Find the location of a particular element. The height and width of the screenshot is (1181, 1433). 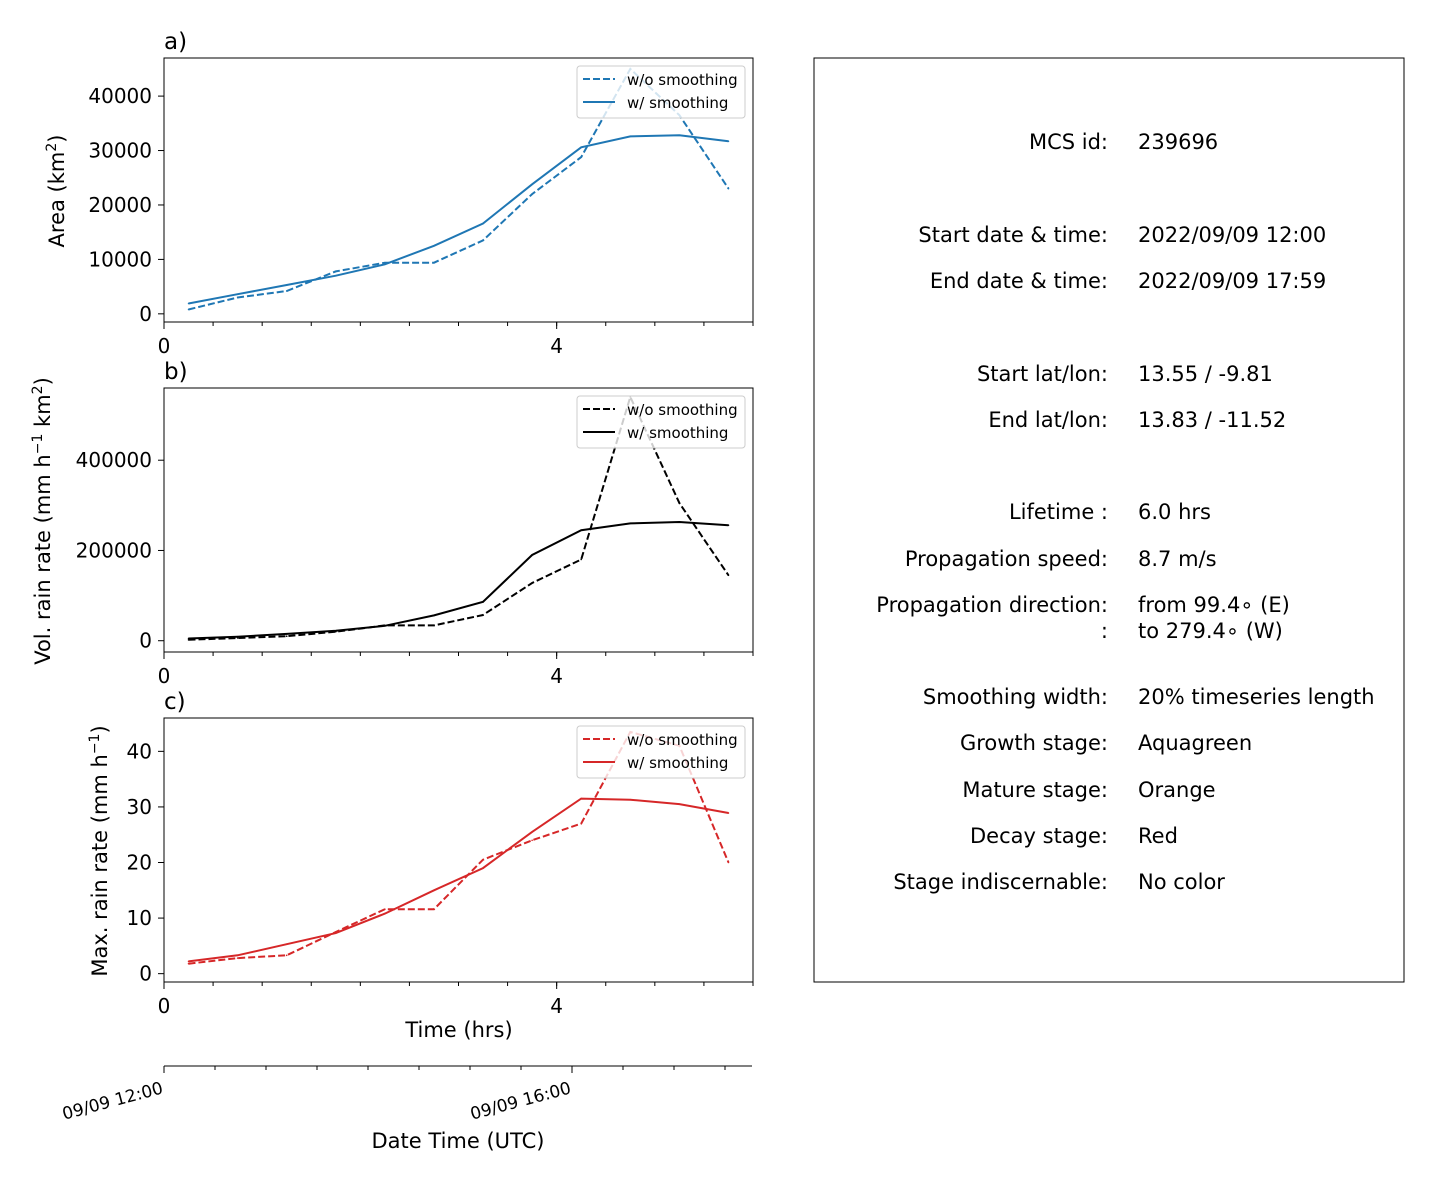

info-value: 239696 is located at coordinates (1178, 142).